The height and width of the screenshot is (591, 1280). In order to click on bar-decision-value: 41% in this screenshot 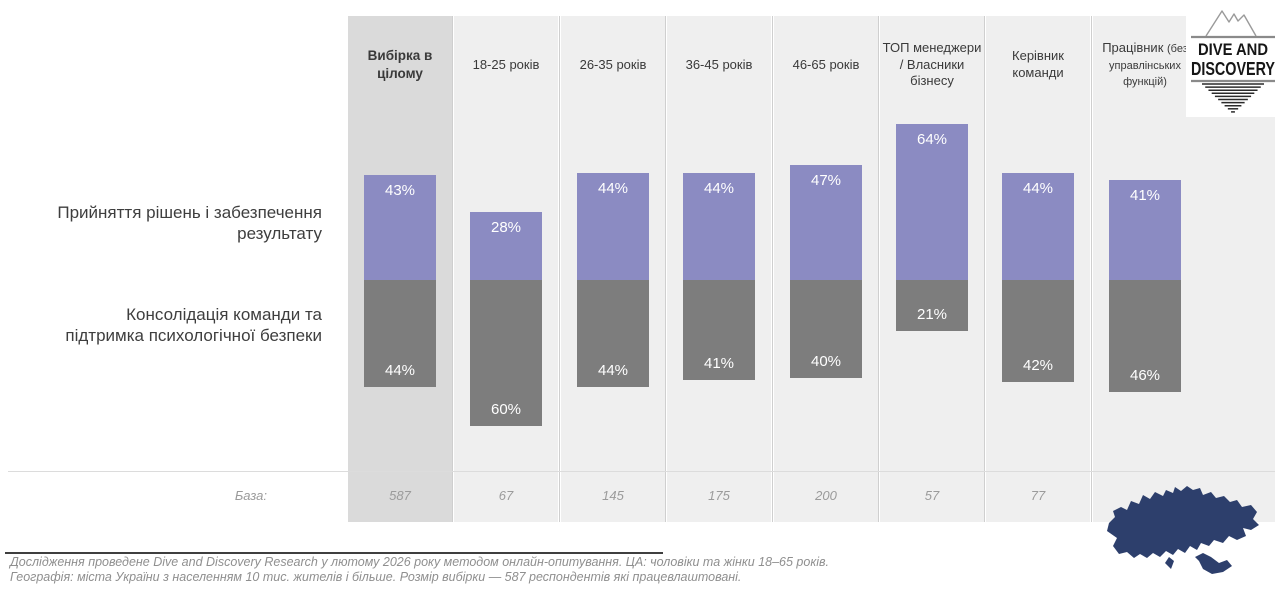, I will do `click(1145, 195)`.